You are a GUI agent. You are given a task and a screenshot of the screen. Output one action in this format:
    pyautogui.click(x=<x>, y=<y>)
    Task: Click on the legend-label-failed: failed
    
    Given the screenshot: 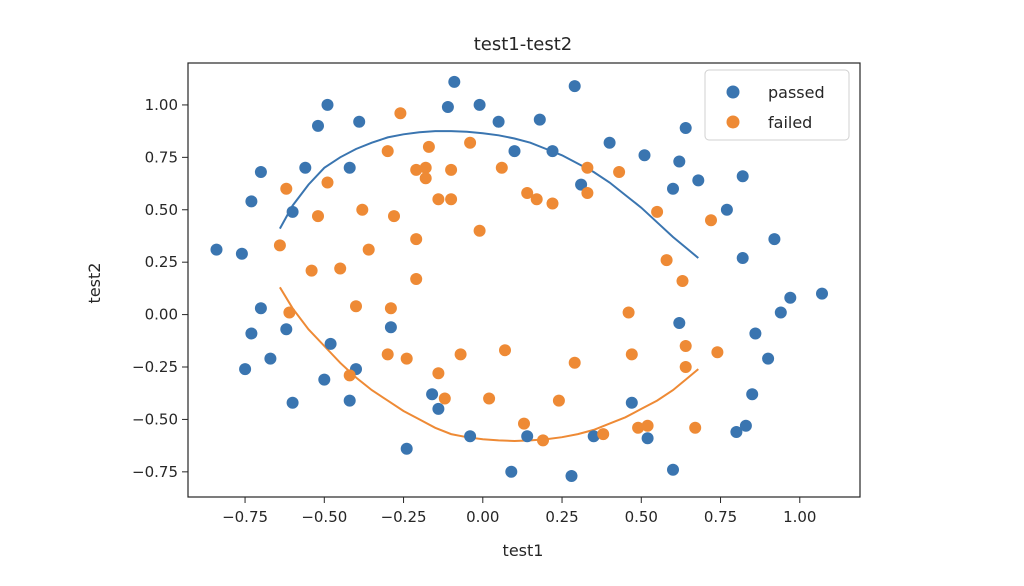 What is the action you would take?
    pyautogui.click(x=790, y=122)
    